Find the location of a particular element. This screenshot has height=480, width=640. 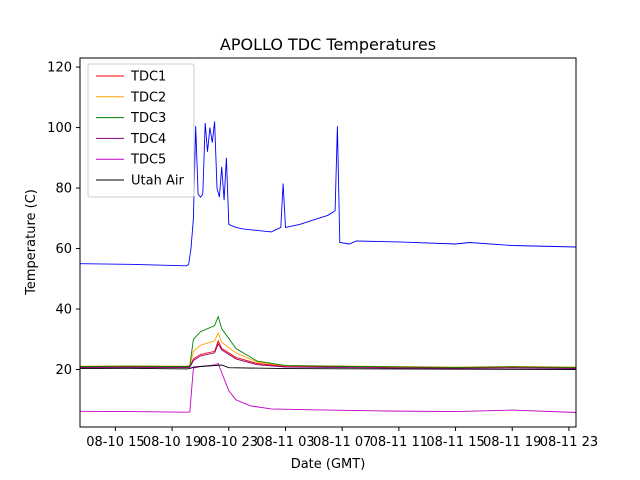

legend-label: TDC1 is located at coordinates (148, 77).